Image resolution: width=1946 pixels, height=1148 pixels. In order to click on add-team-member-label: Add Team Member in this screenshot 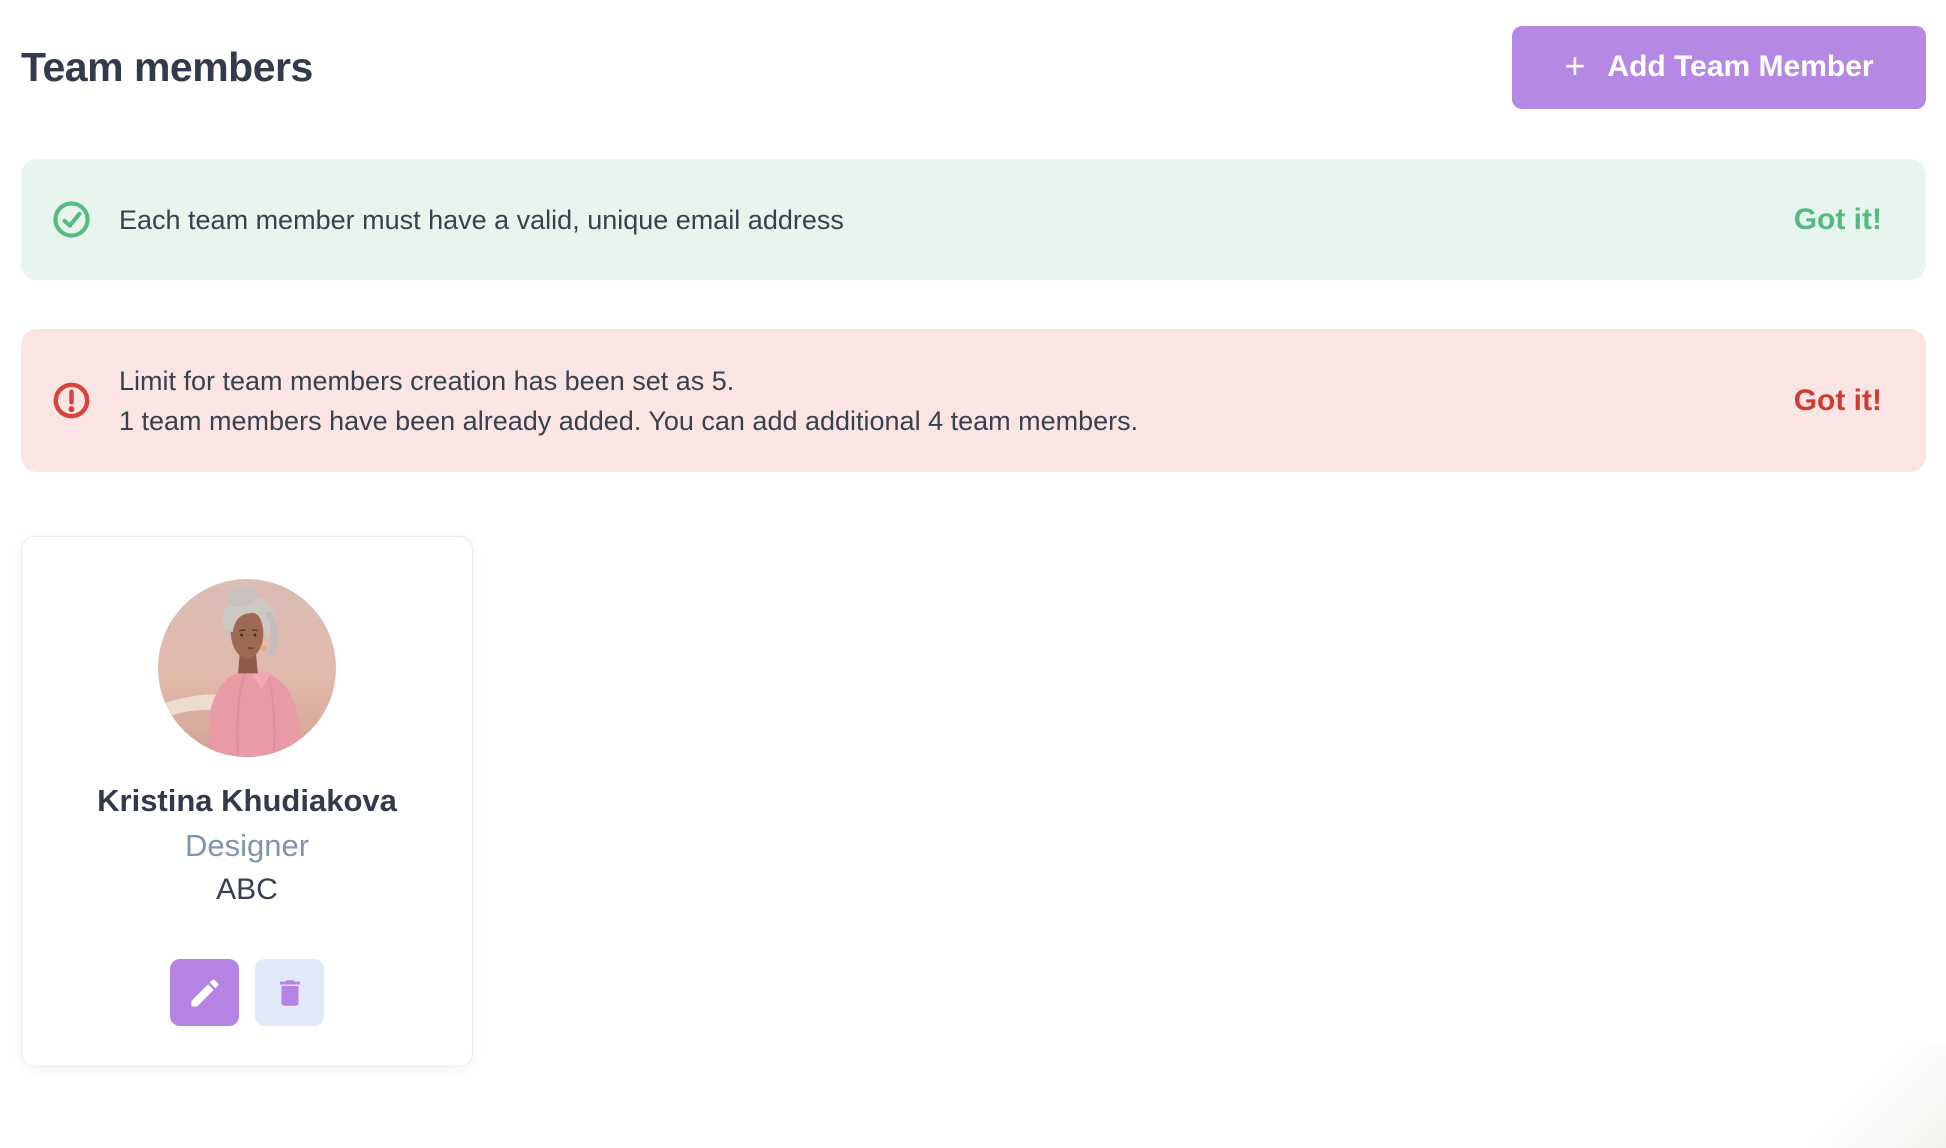, I will do `click(1740, 66)`.